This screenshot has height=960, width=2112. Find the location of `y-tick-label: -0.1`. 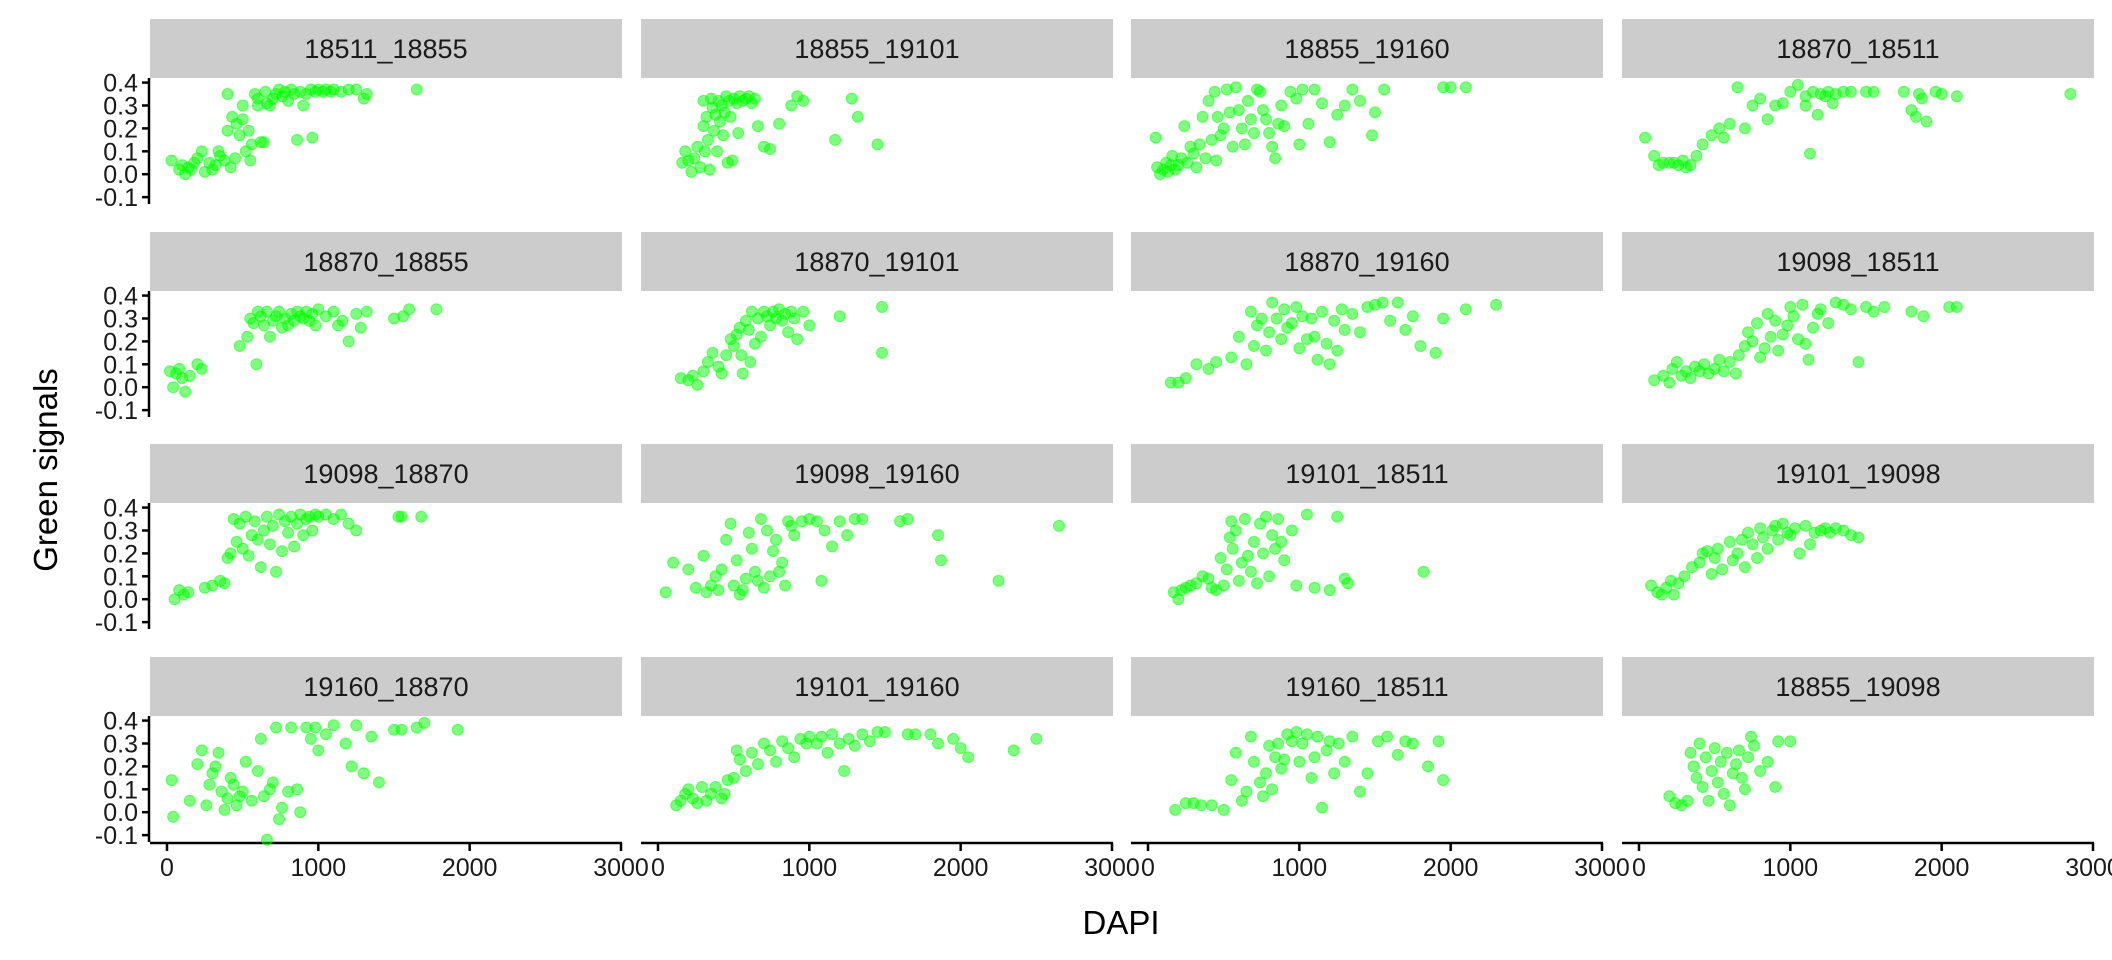

y-tick-label: -0.1 is located at coordinates (116, 198).